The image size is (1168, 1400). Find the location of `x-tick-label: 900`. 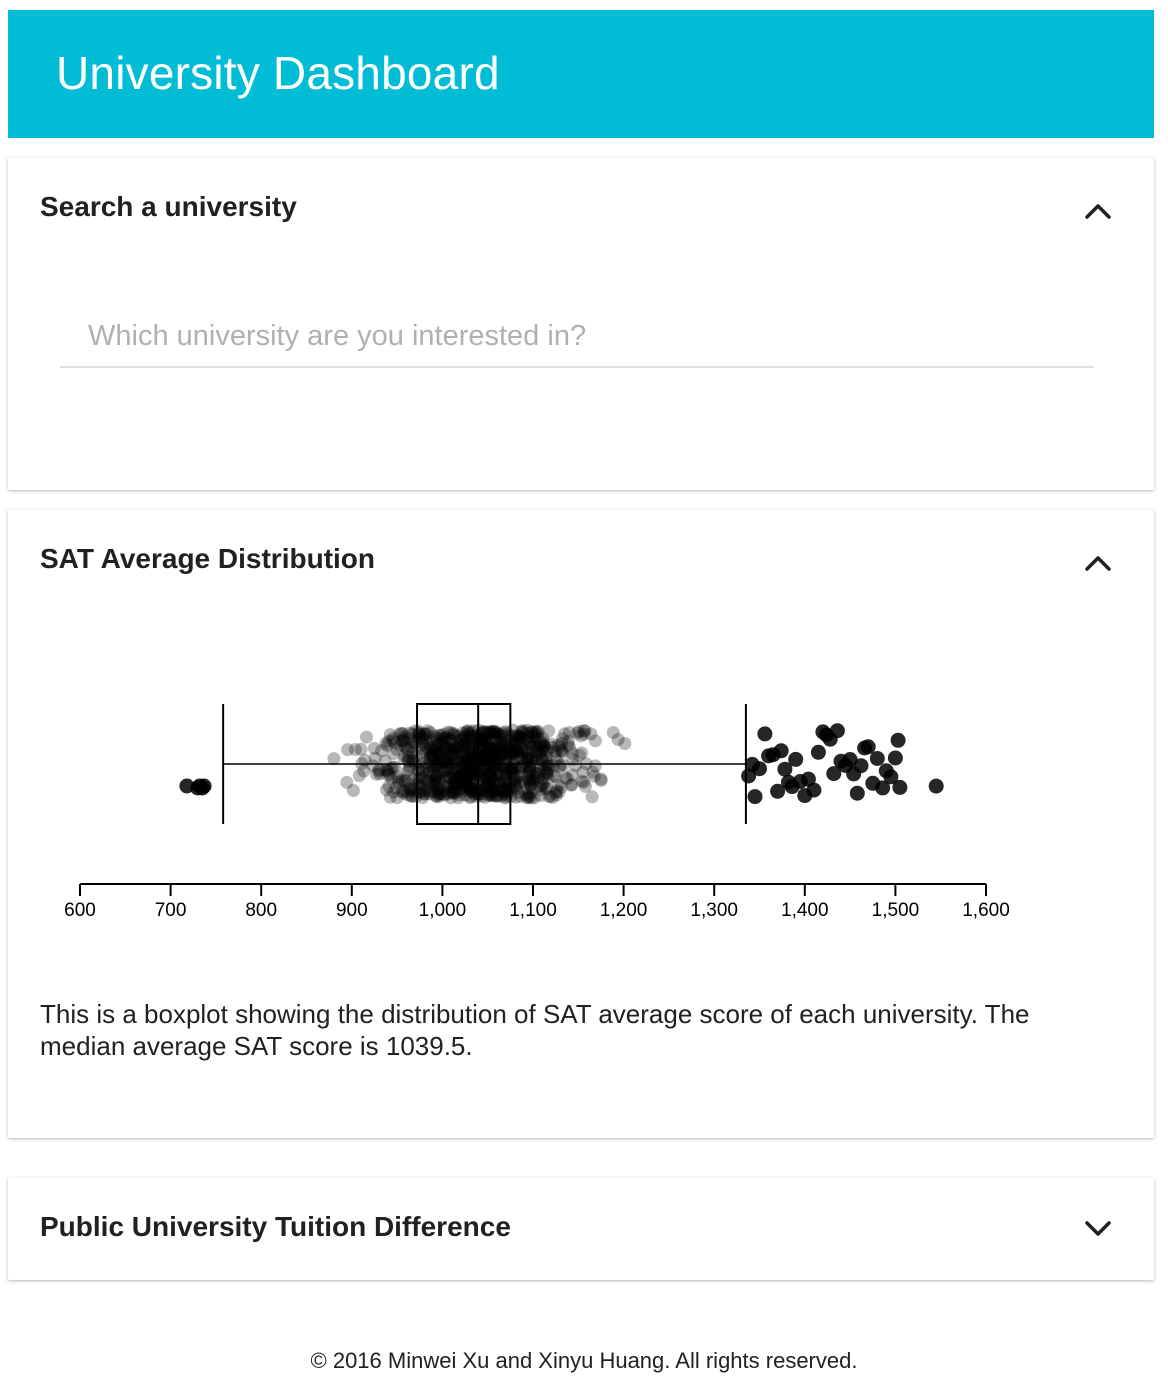

x-tick-label: 900 is located at coordinates (352, 910).